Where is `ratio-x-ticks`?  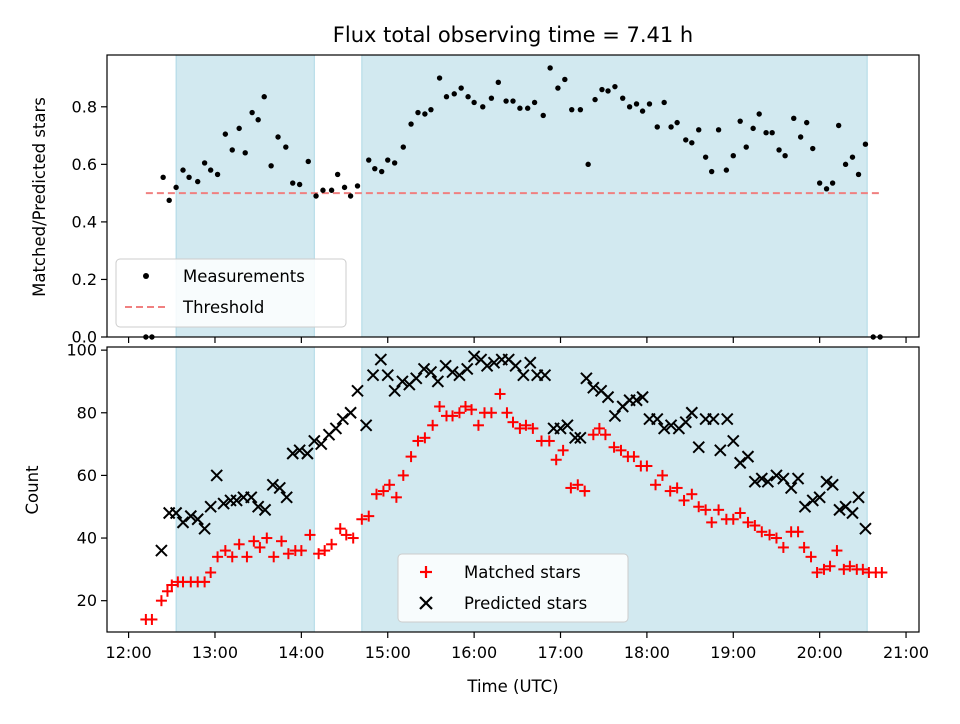 ratio-x-ticks is located at coordinates (517, 340).